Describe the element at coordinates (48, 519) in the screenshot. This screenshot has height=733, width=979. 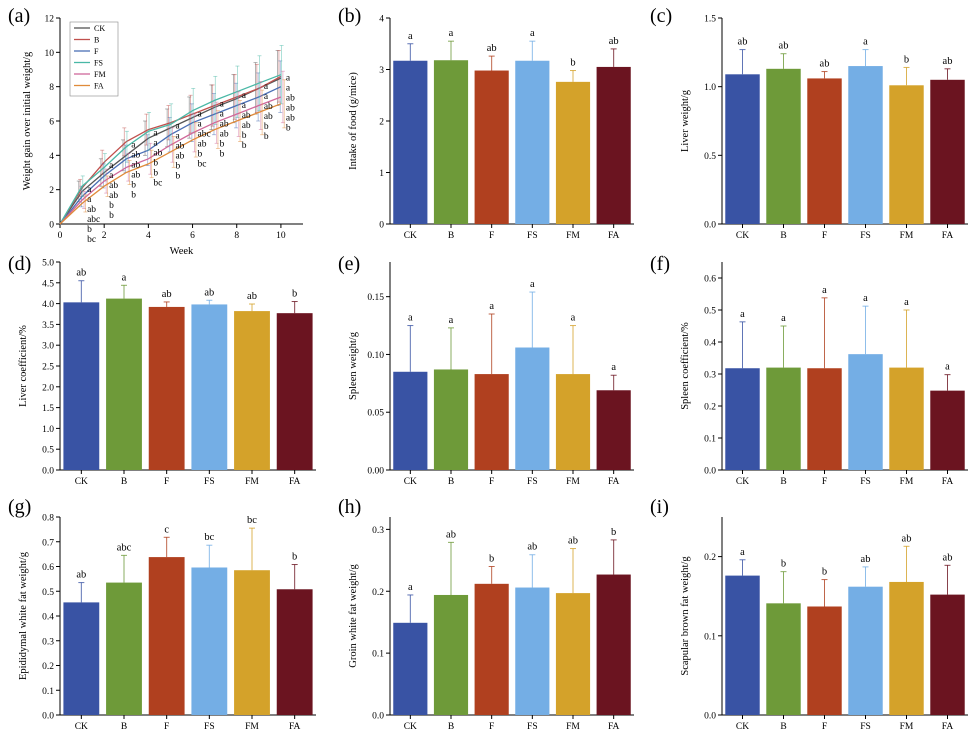
I see `y-tick-label: 0.8` at that location.